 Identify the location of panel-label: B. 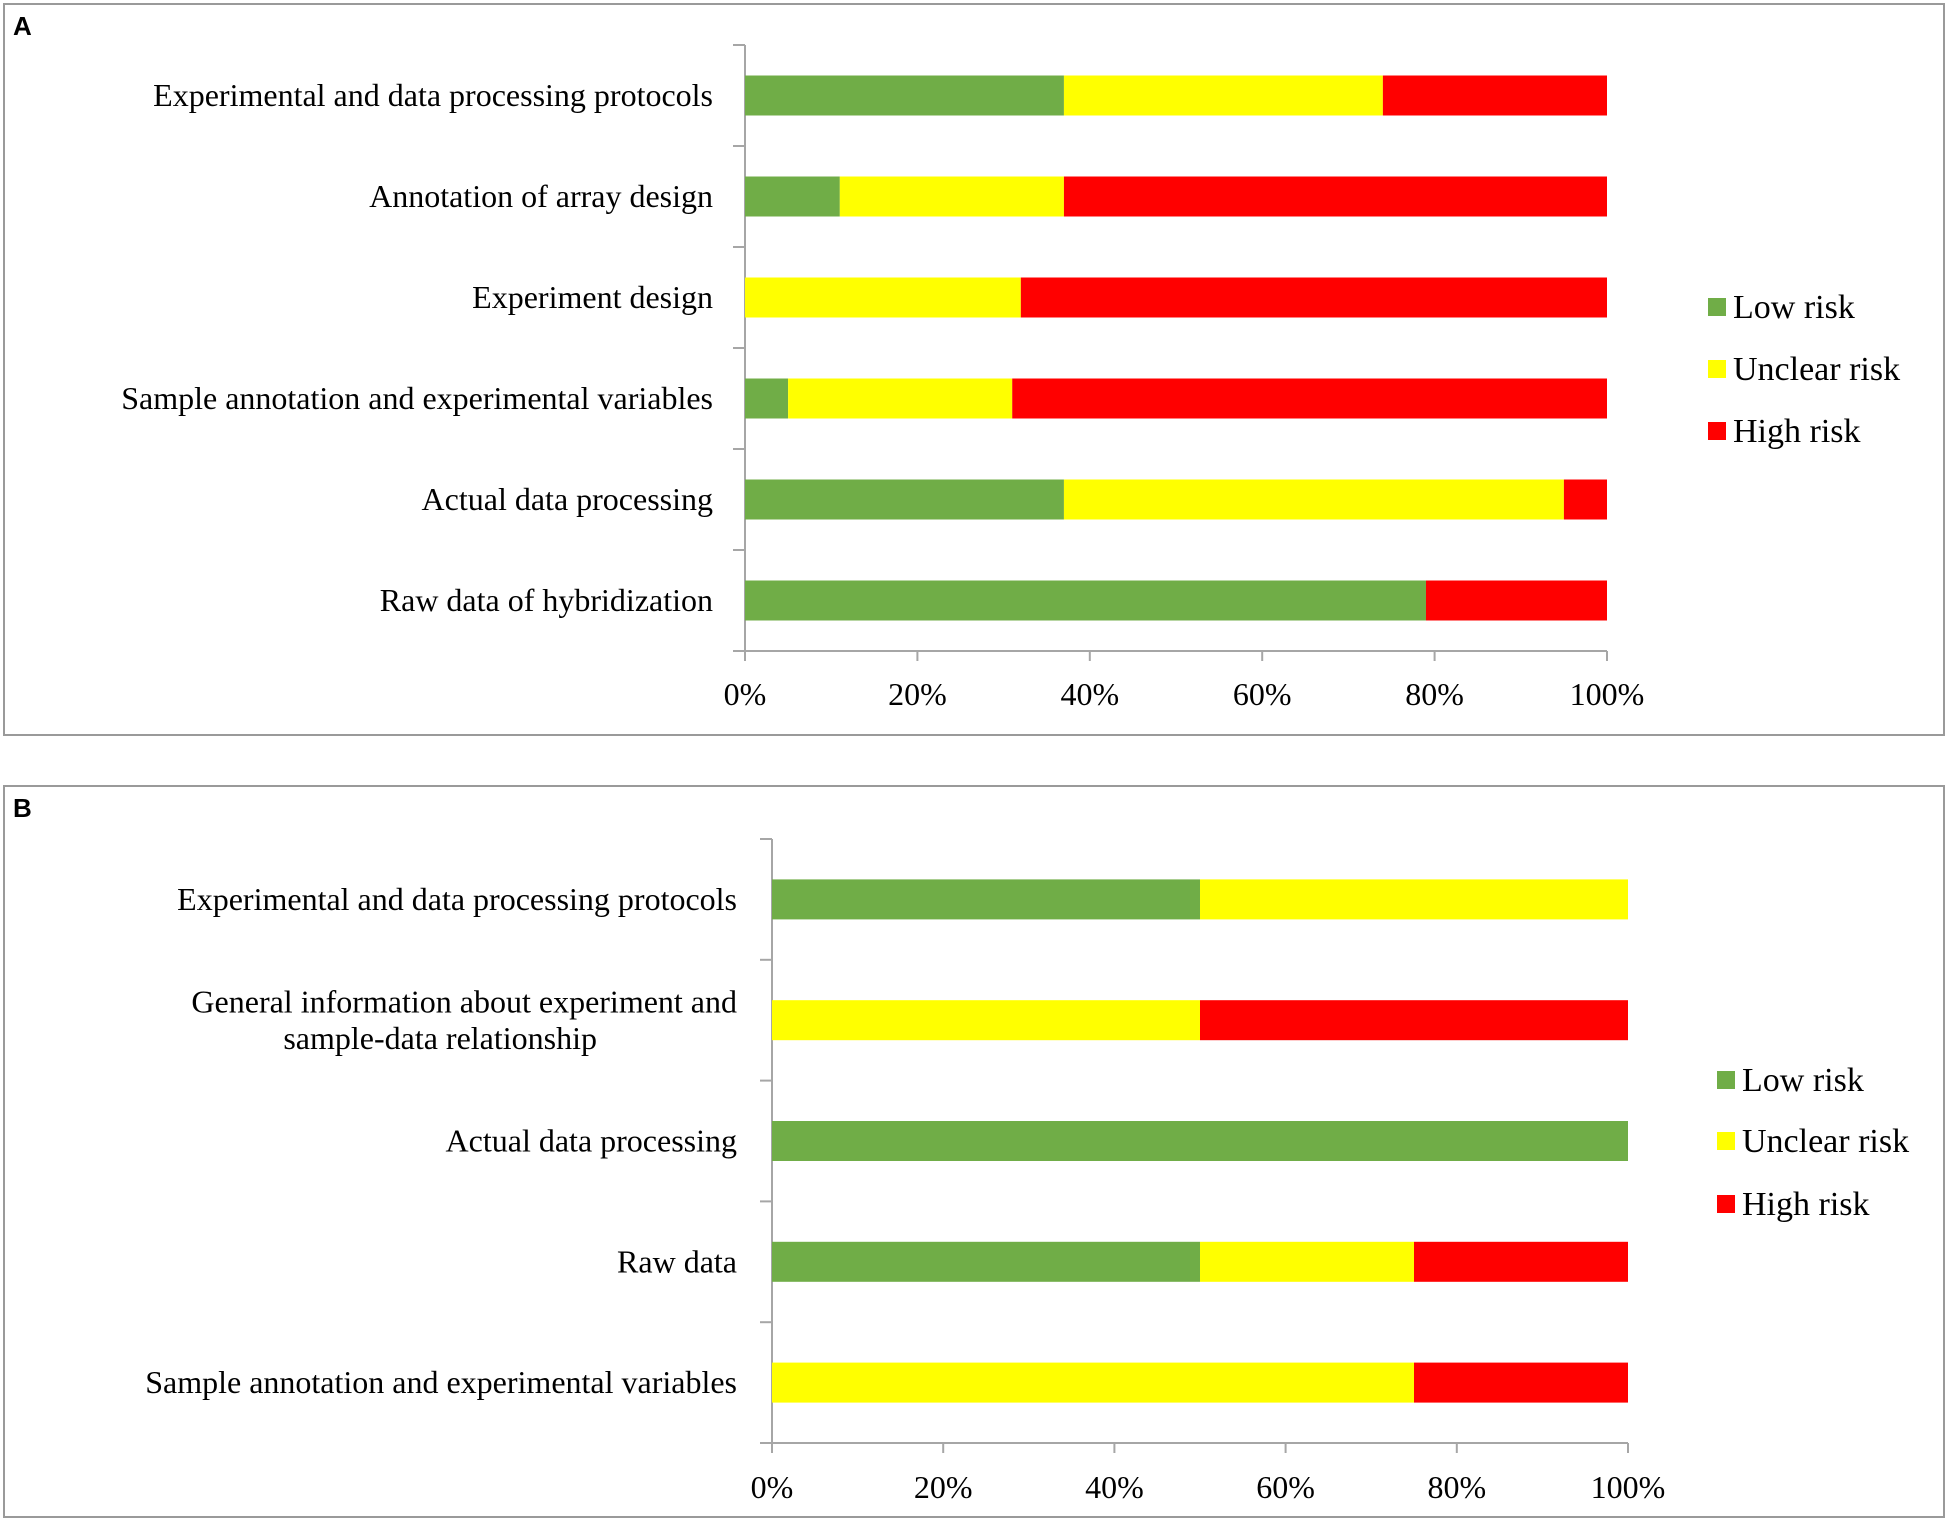
(22, 808).